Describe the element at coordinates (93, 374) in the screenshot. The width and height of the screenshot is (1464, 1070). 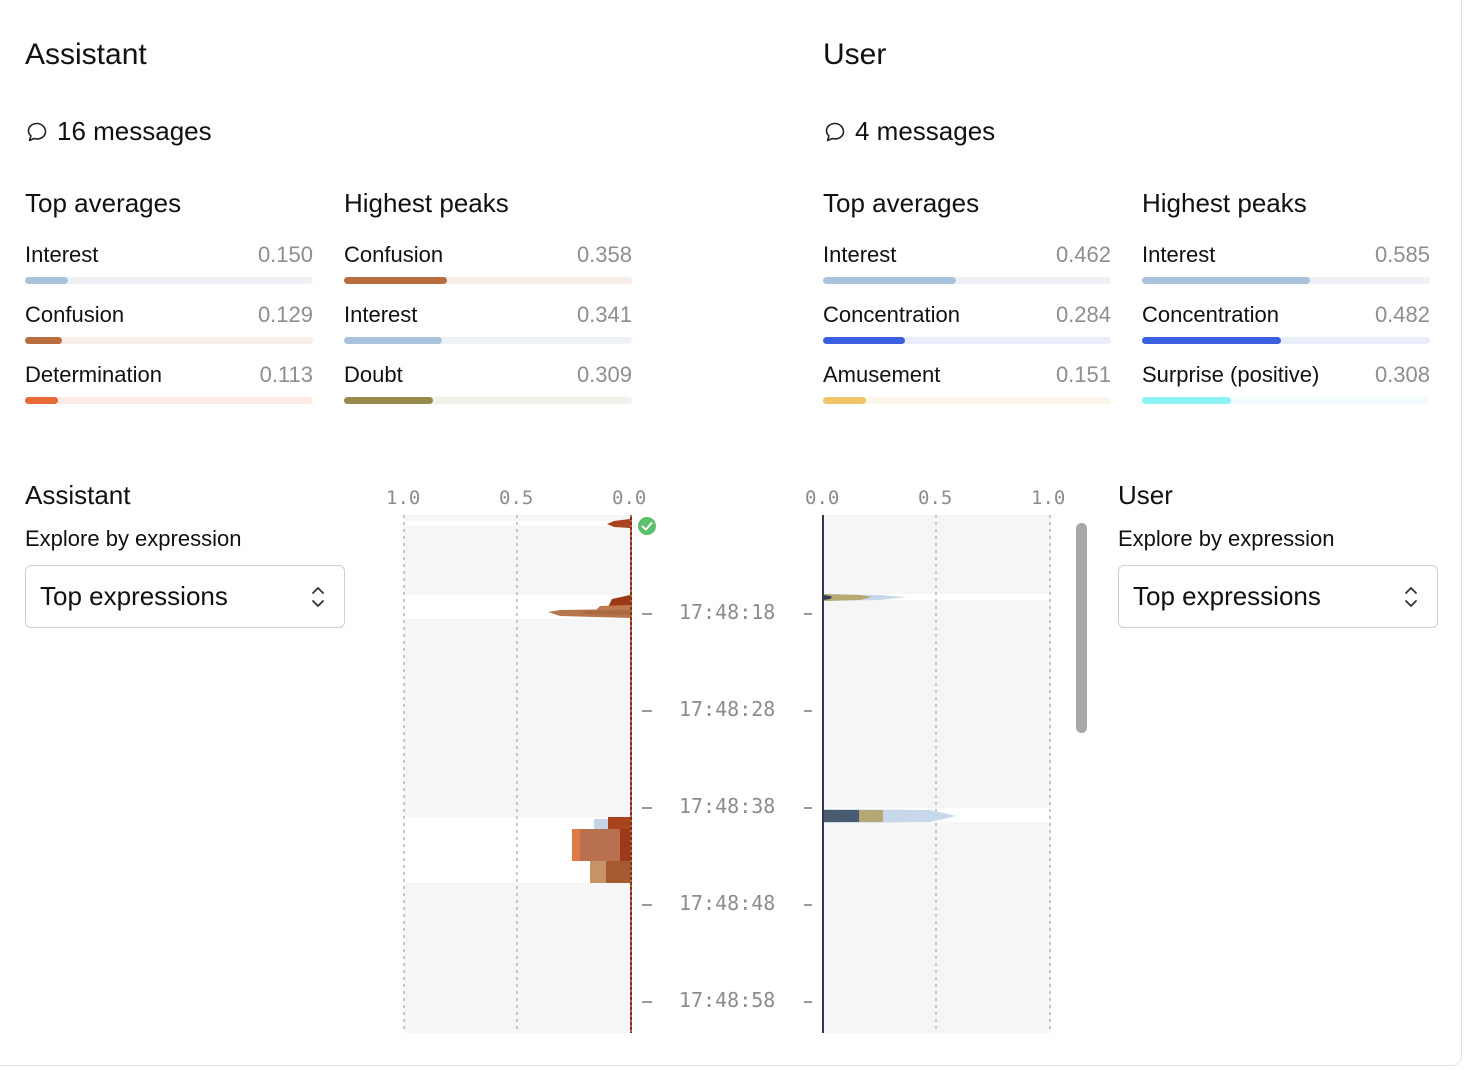
I see `expression-name: Determination` at that location.